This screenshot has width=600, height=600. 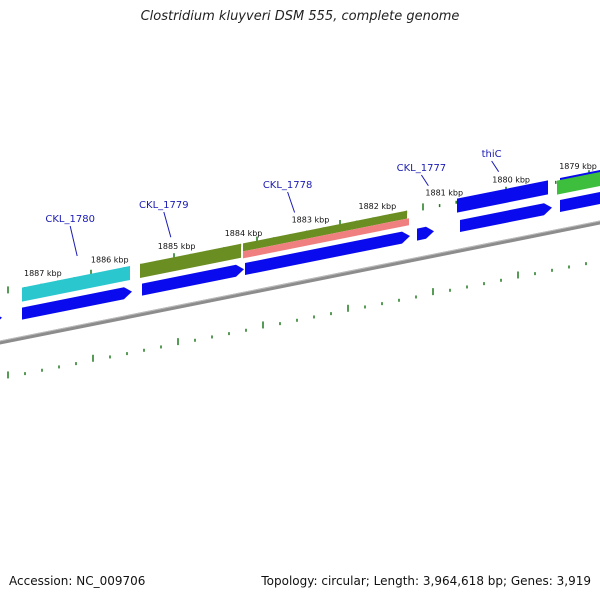 What do you see at coordinates (578, 183) in the screenshot?
I see `feature-bar-green` at bounding box center [578, 183].